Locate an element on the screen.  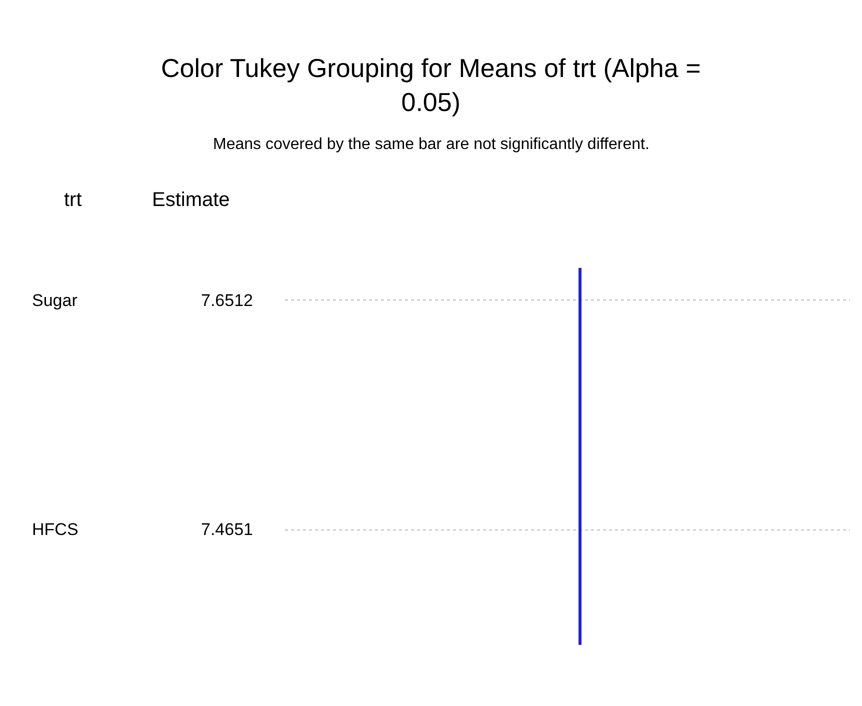
category-label: HFCS is located at coordinates (55, 529).